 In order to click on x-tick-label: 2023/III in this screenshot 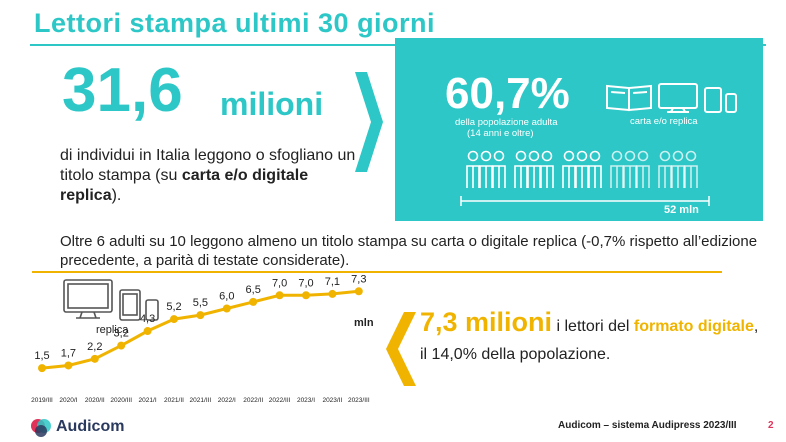, I will do `click(359, 400)`.